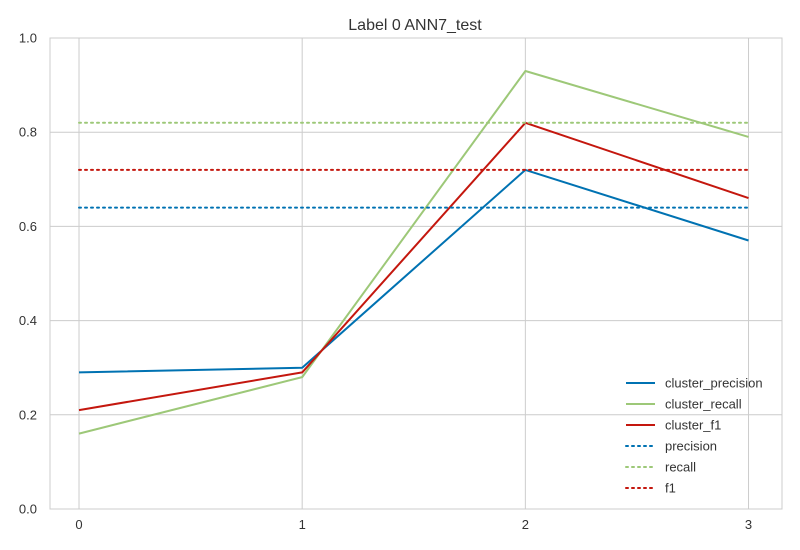 This screenshot has width=800, height=550. I want to click on legend-label-cluster-precision: cluster_precision, so click(714, 383).